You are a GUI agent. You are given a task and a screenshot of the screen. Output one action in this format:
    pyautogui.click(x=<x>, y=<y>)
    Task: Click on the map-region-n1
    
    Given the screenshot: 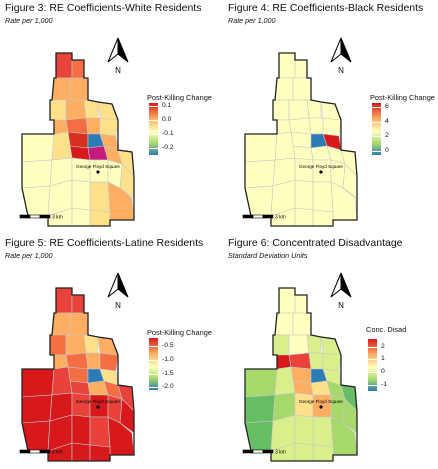 What is the action you would take?
    pyautogui.click(x=287, y=65)
    